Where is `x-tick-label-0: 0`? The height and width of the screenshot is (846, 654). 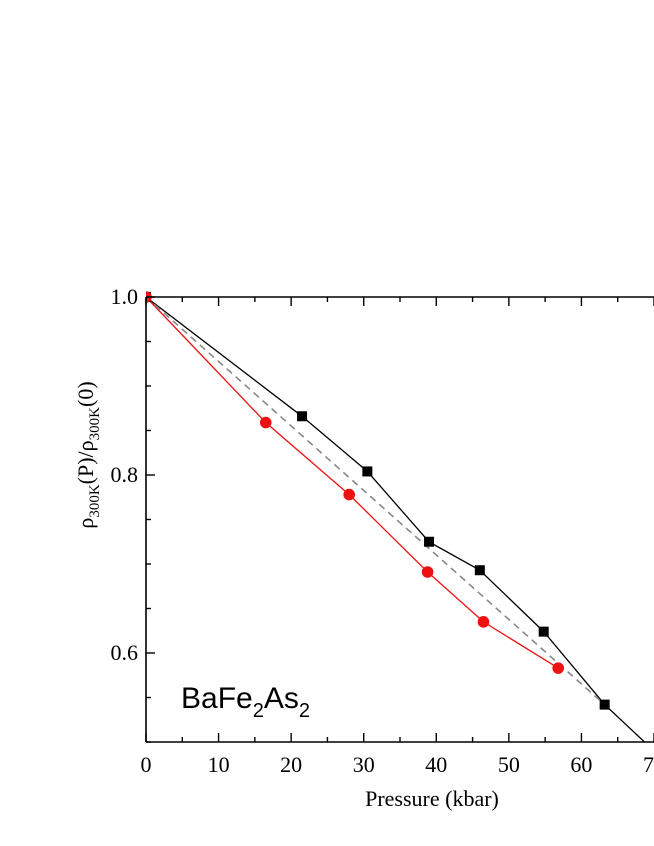
x-tick-label-0: 0 is located at coordinates (146, 764).